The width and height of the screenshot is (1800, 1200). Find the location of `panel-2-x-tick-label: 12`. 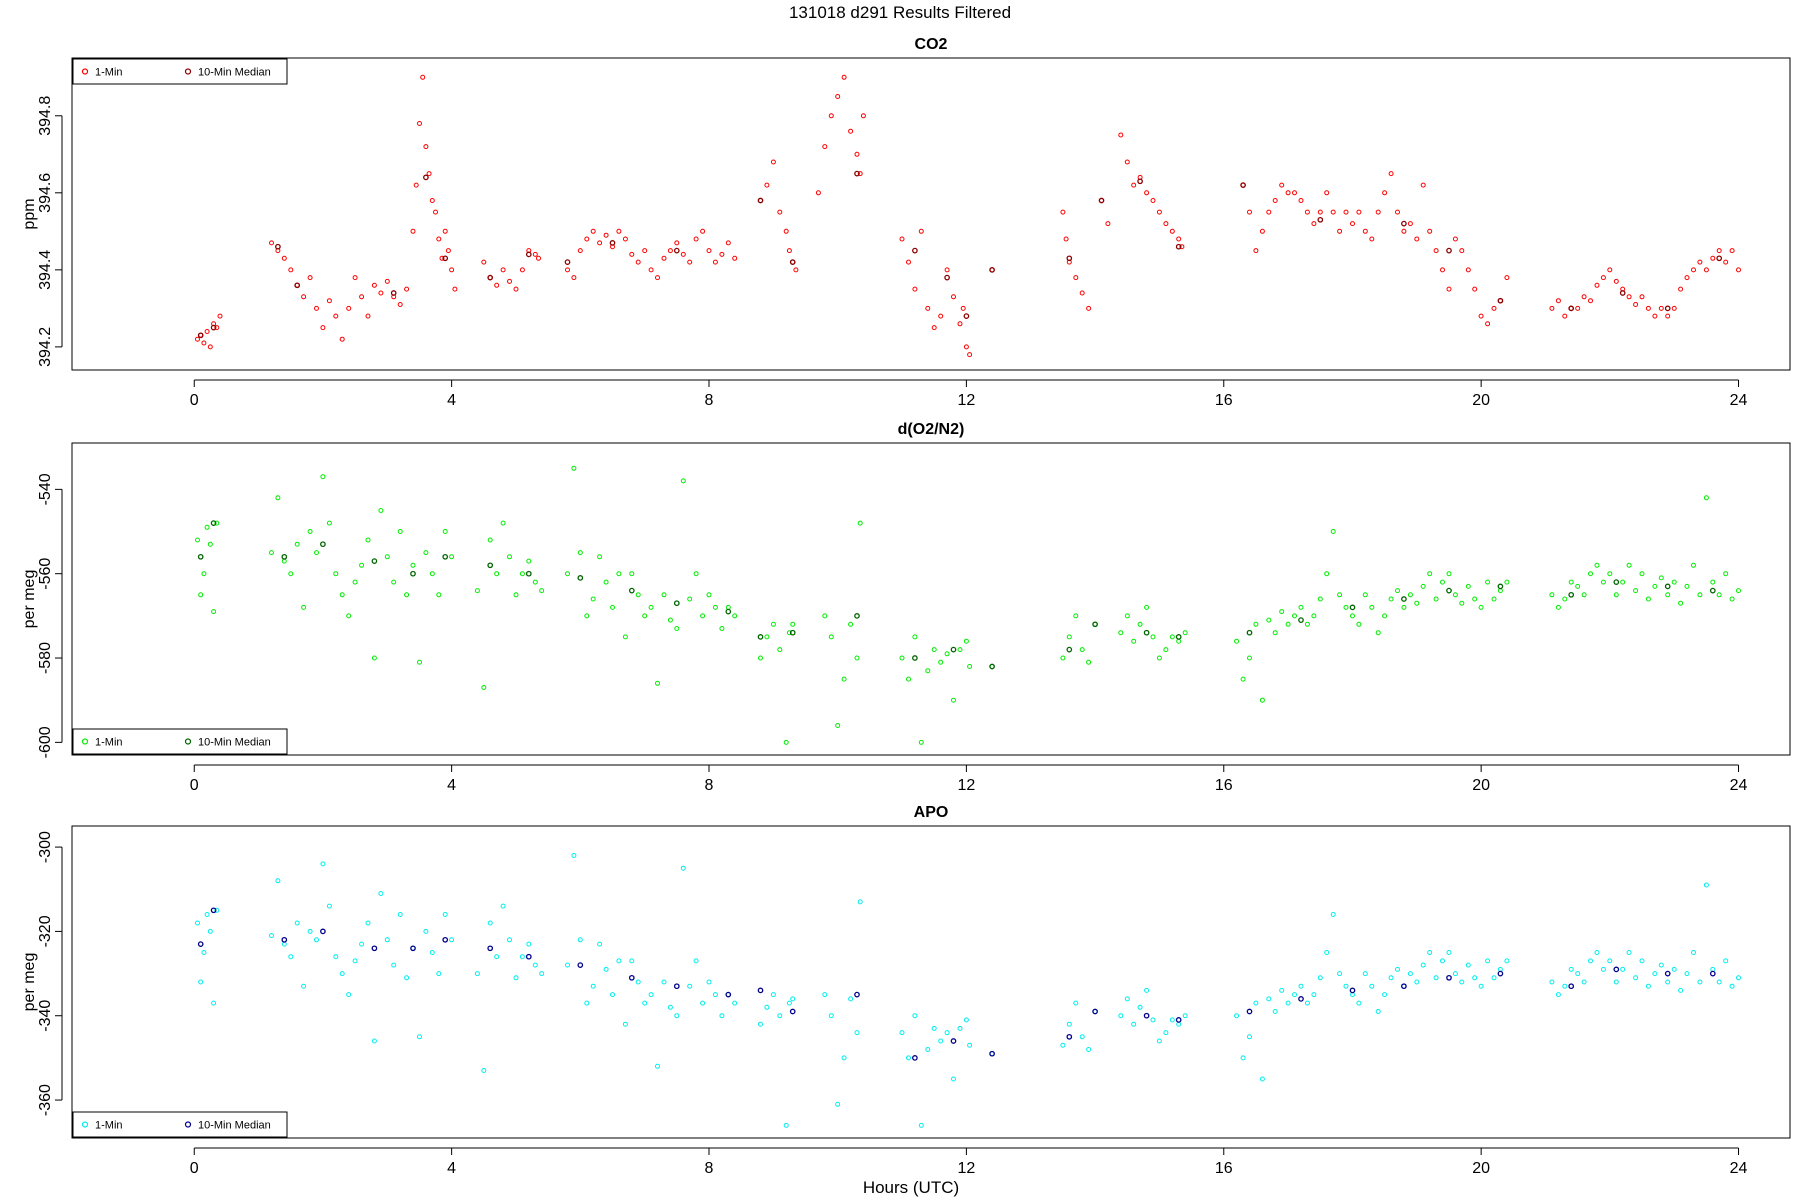

panel-2-x-tick-label: 12 is located at coordinates (966, 785).